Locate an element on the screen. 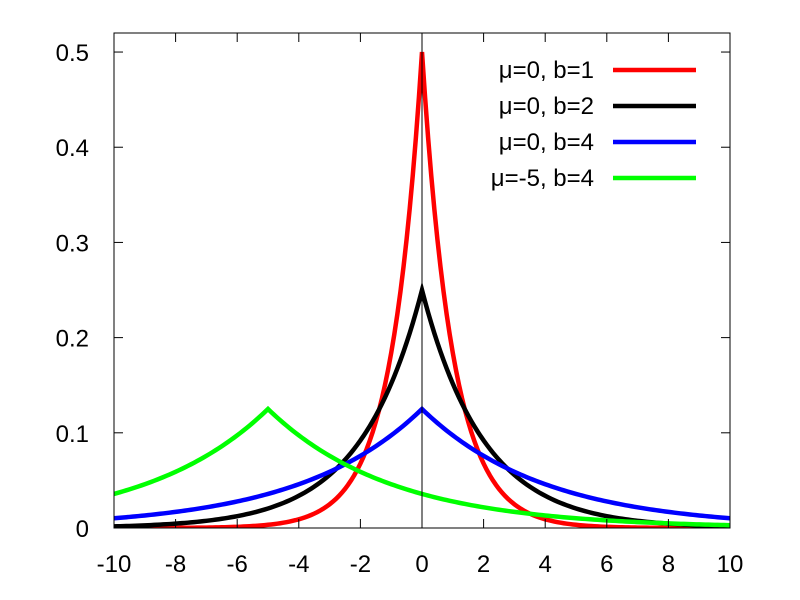  x-tick-label: 8 is located at coordinates (668, 564).